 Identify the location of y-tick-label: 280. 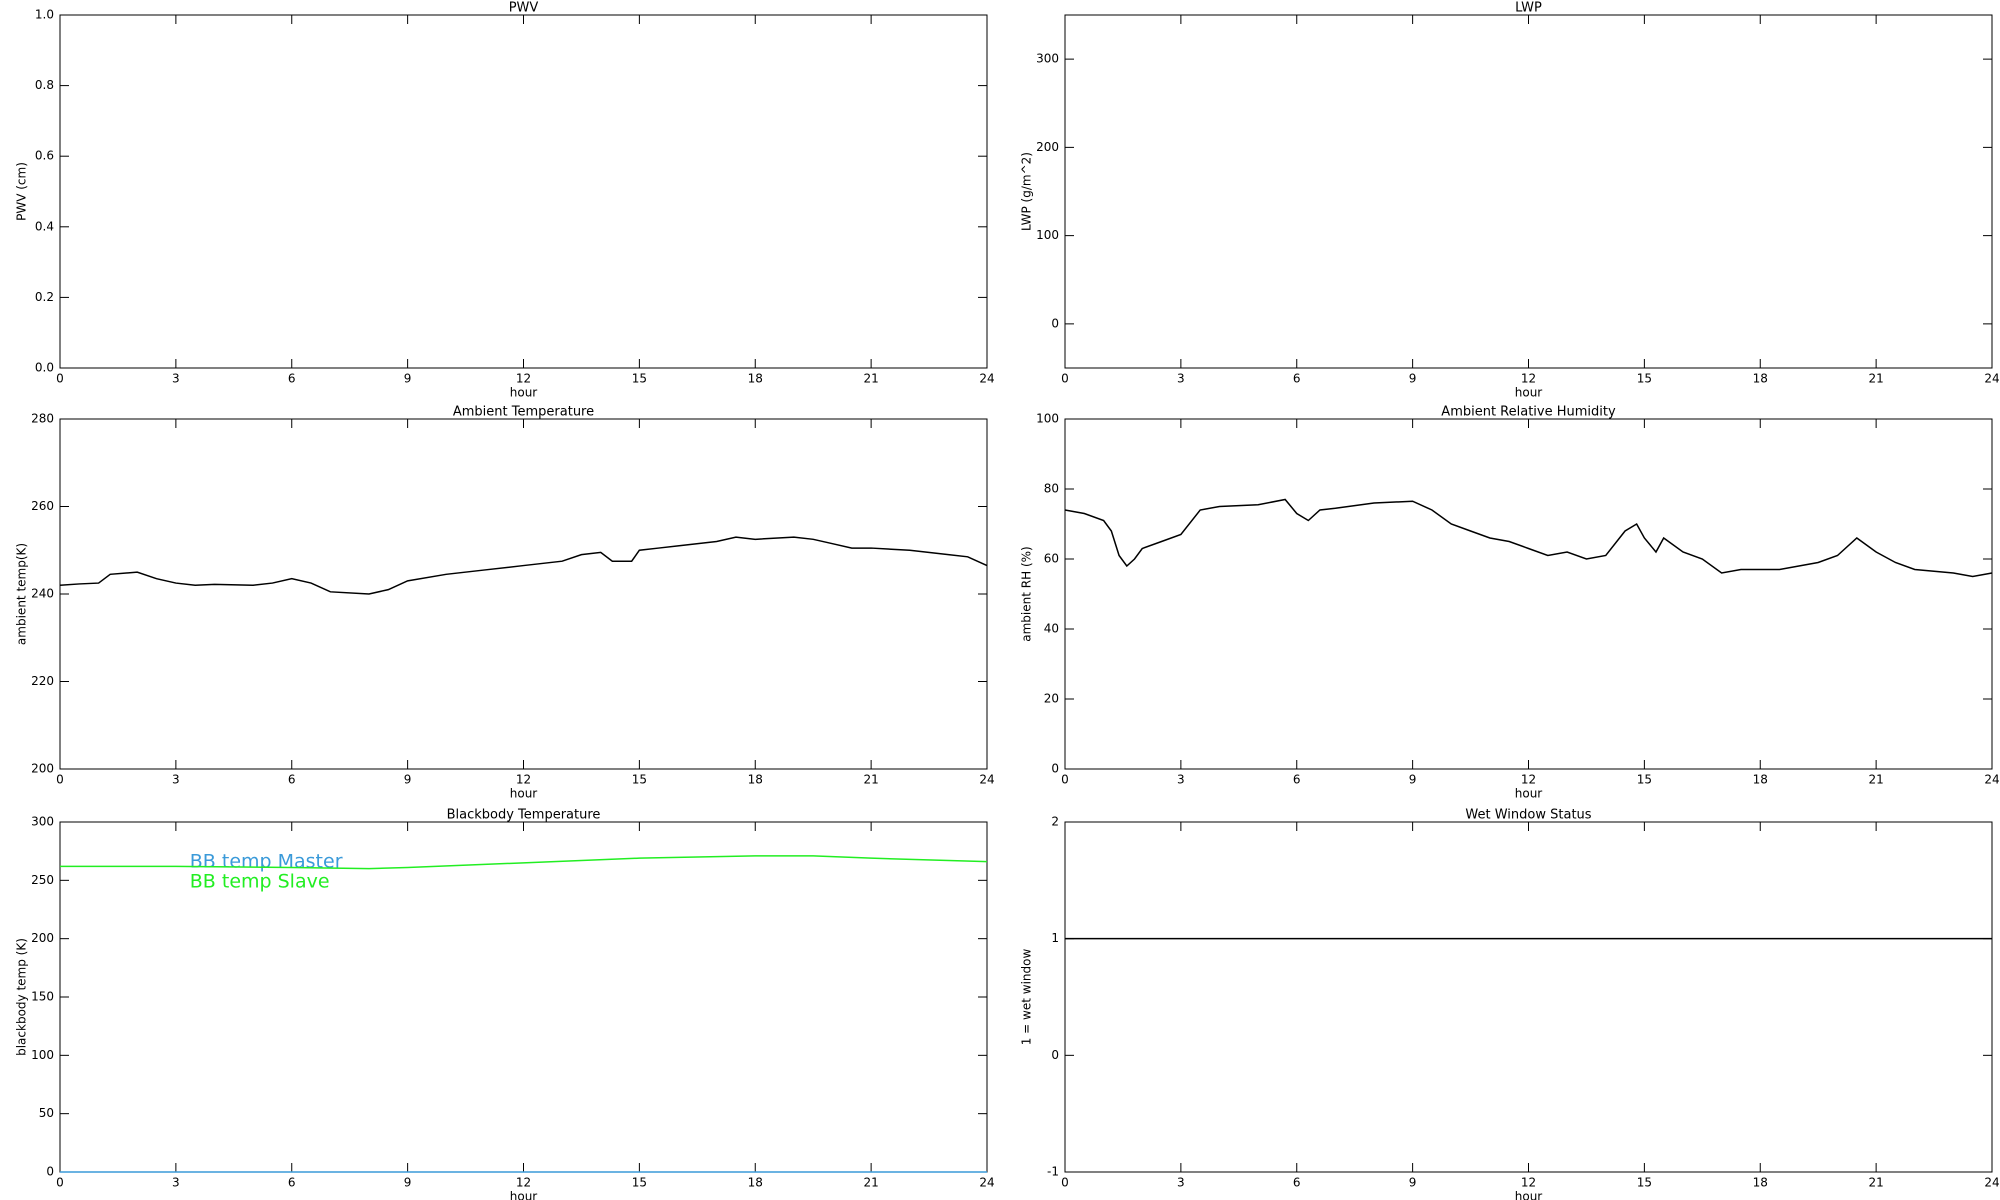
(42, 419).